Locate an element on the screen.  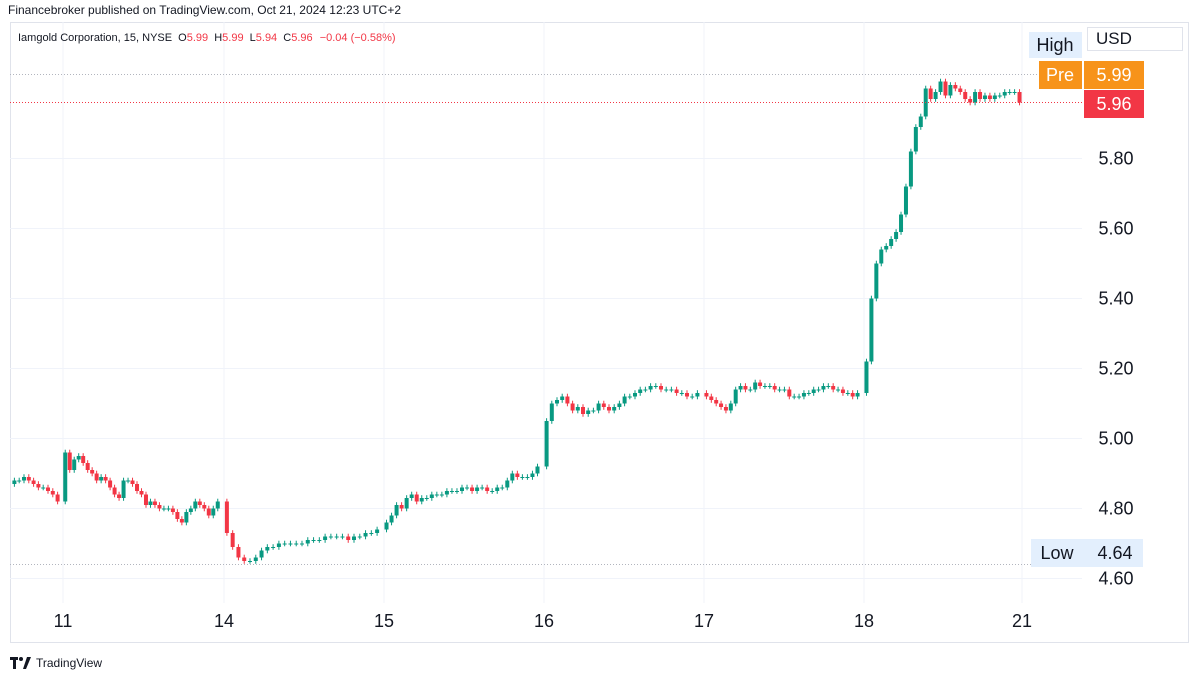
y-tick-label: 5.20 is located at coordinates (1115, 369).